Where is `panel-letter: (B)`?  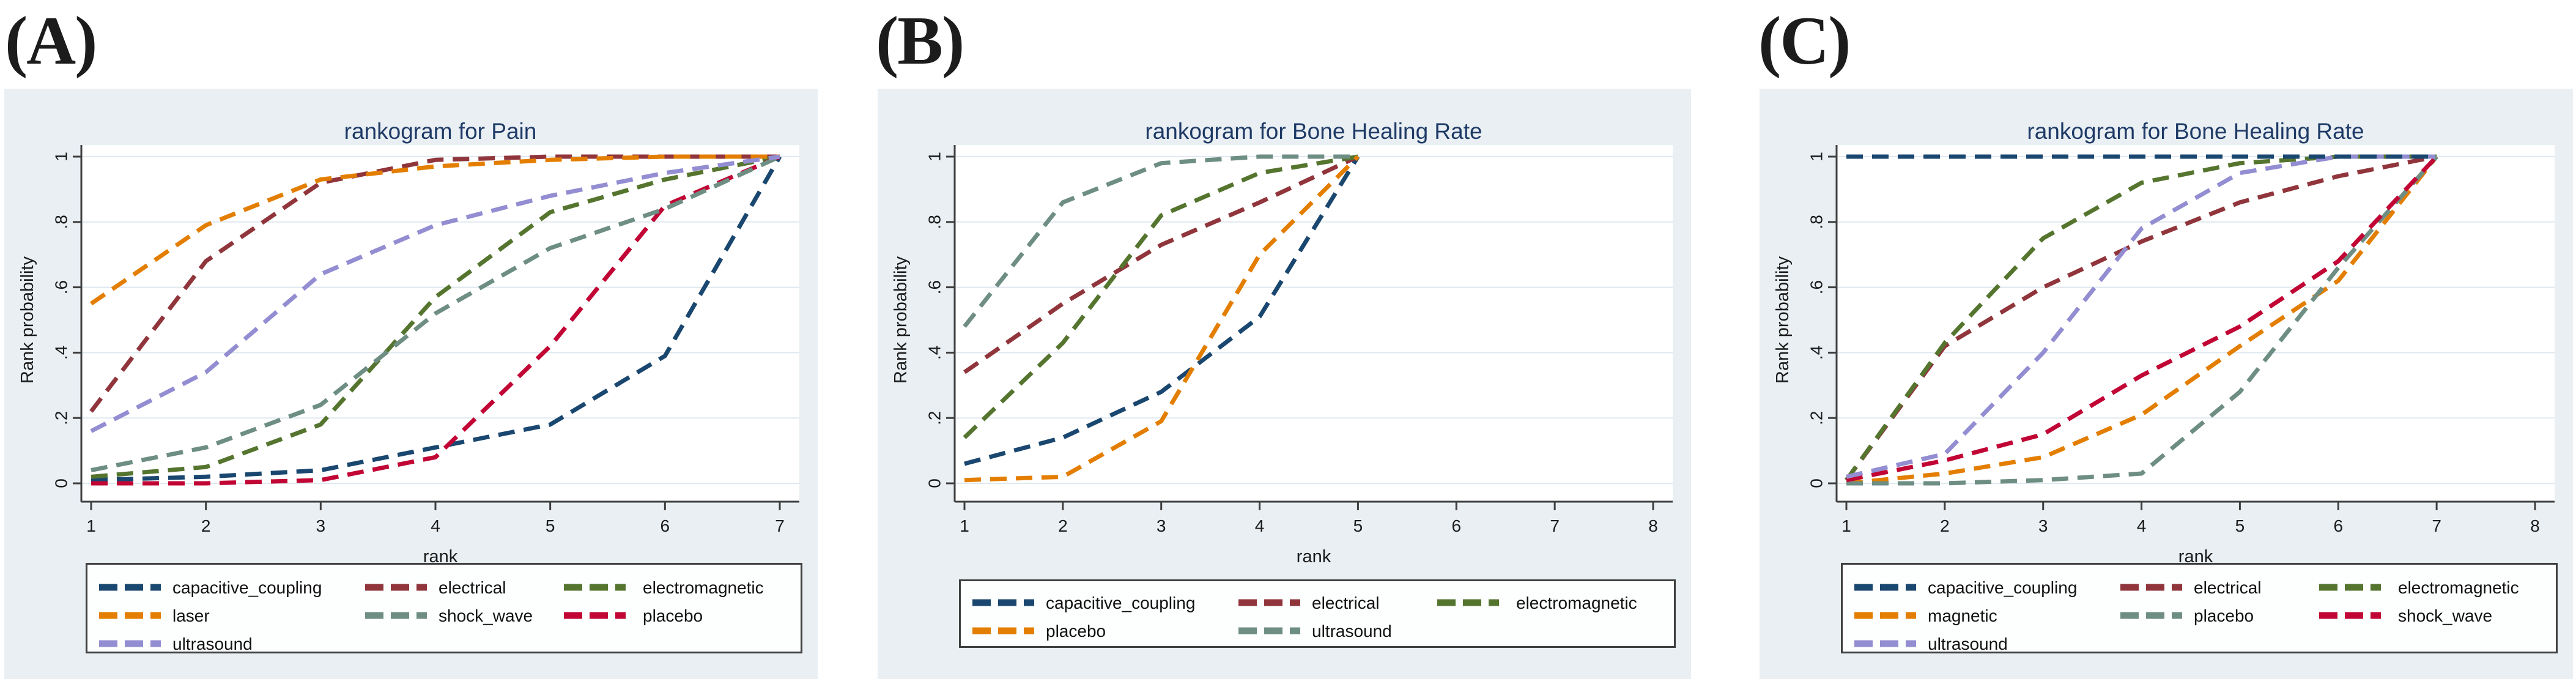
panel-letter: (B) is located at coordinates (920, 41).